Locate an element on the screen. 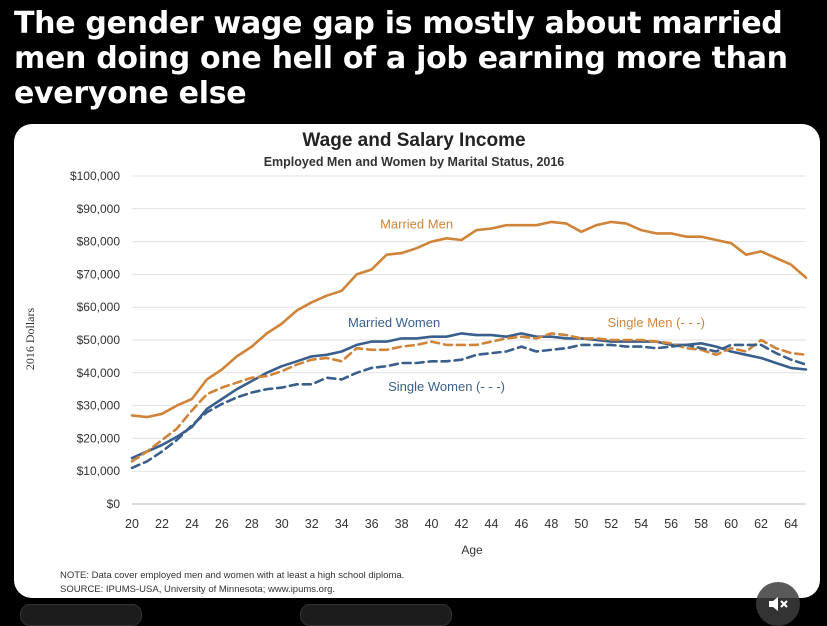 The height and width of the screenshot is (626, 827). y-tick-label: $30,000 is located at coordinates (99, 406).